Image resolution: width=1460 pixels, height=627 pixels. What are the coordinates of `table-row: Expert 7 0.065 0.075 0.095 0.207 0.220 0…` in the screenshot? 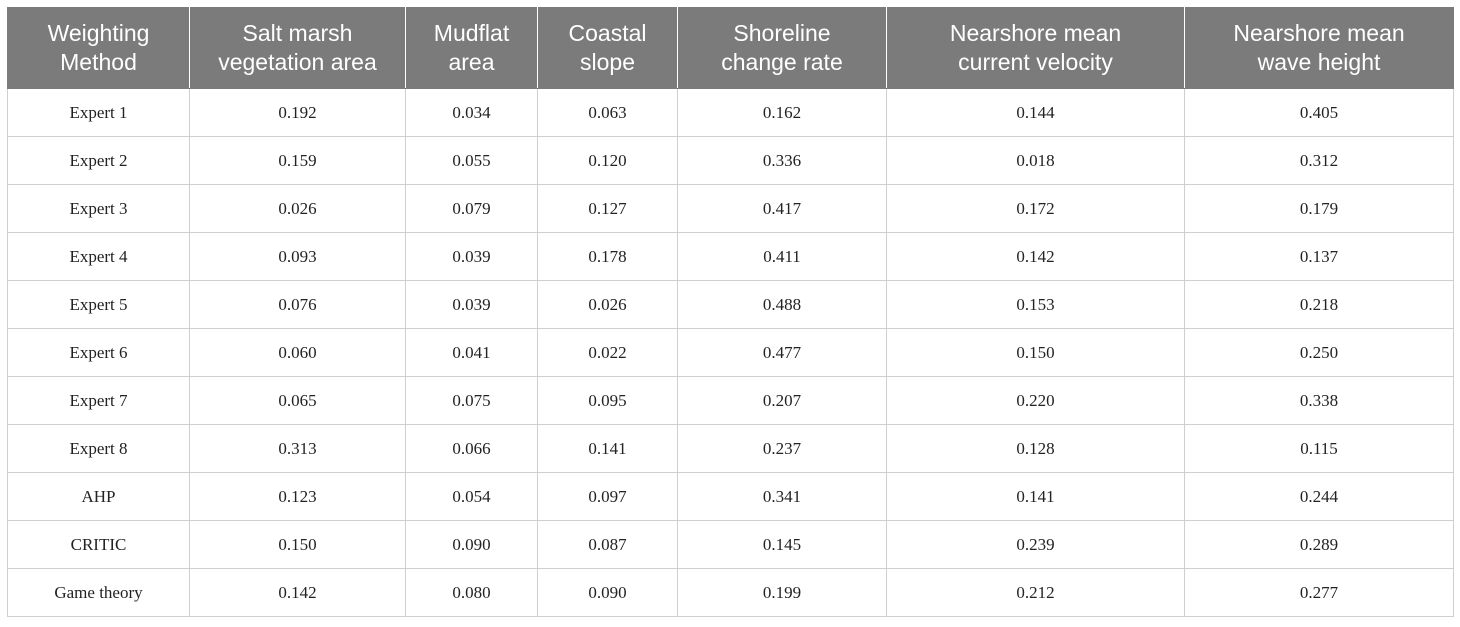 It's located at (730, 400).